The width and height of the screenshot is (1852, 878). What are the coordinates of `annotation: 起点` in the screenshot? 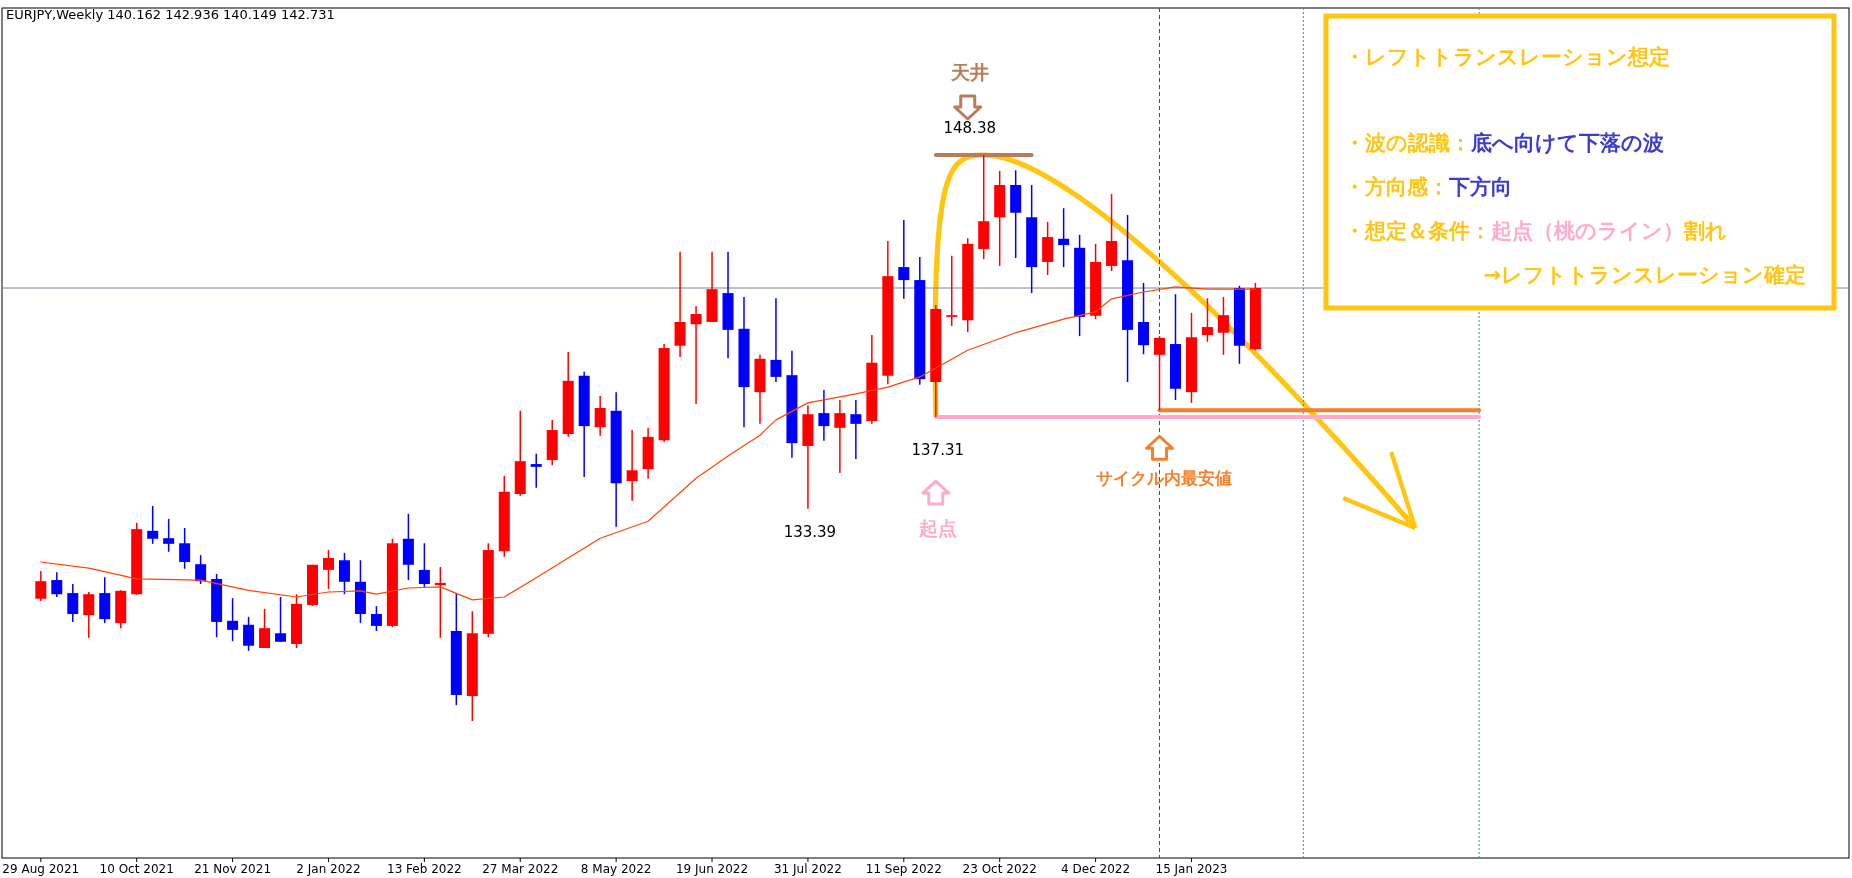 It's located at (937, 528).